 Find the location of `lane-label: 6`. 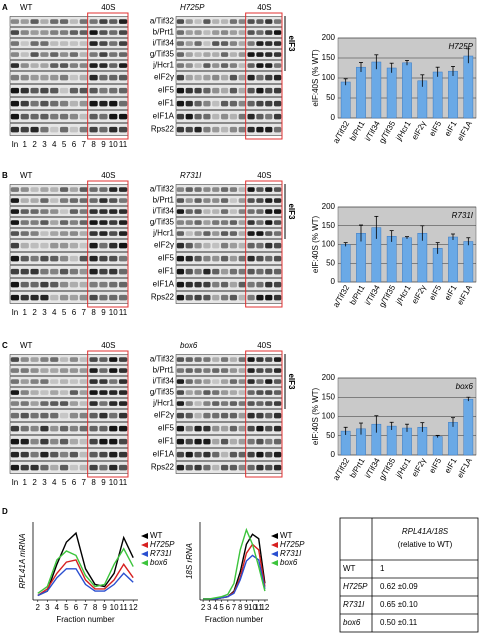

lane-label: 6 is located at coordinates (74, 144).